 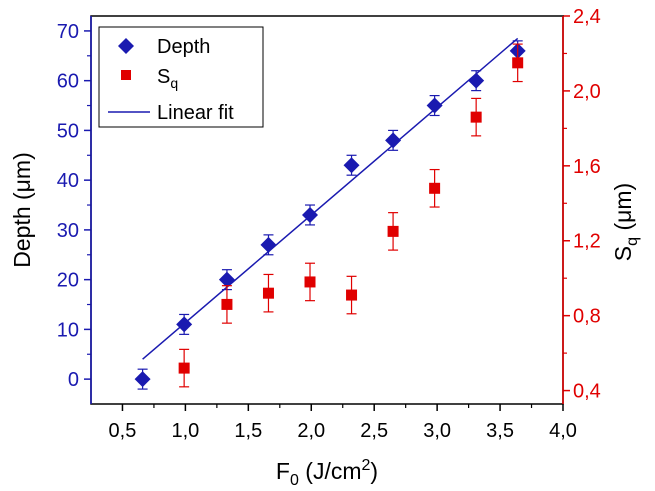 I want to click on y-left-tick-label: 10, so click(x=68, y=330).